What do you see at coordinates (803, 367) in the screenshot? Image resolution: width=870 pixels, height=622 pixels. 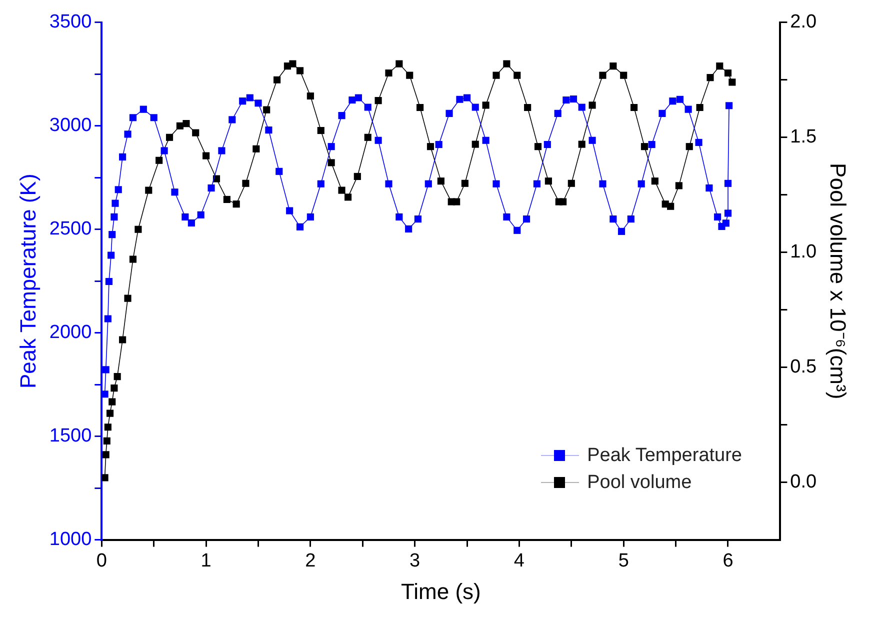 I see `y2-tick-label: 0.5` at bounding box center [803, 367].